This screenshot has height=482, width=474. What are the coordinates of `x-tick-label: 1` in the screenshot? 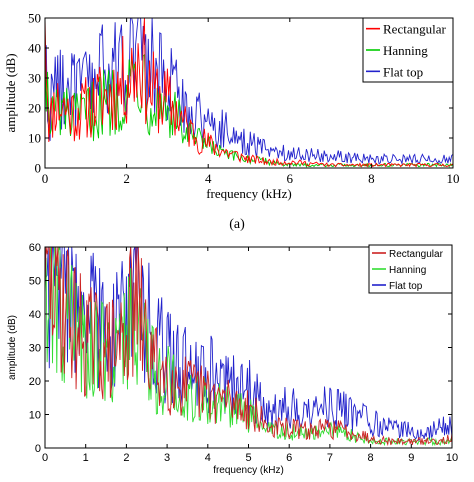 It's located at (86, 458).